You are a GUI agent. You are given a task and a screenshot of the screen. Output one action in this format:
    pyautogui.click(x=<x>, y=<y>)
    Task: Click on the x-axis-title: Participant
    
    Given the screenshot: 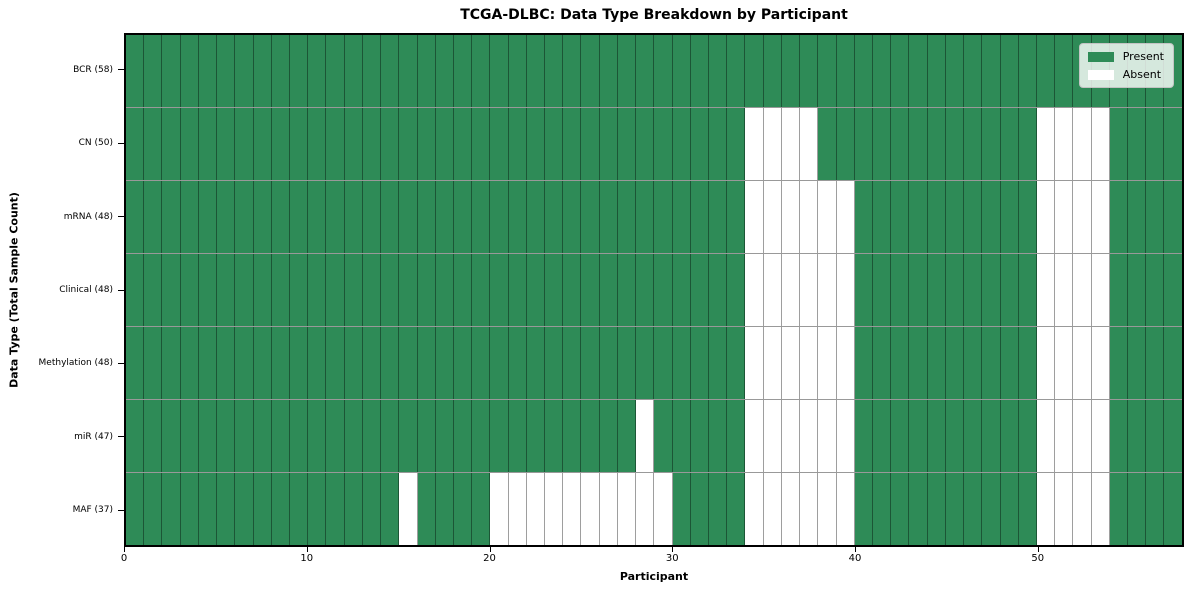 What is the action you would take?
    pyautogui.click(x=654, y=576)
    